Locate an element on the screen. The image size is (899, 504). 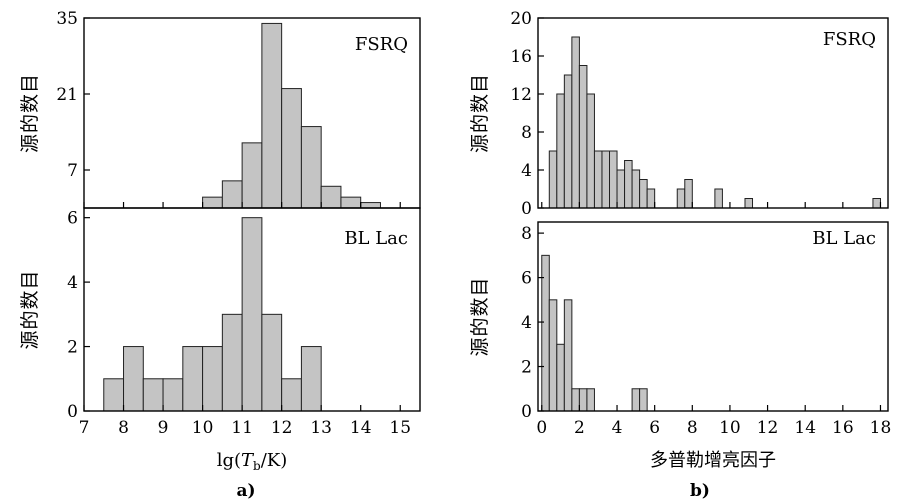
x-tick-label: 13 is located at coordinates (321, 428).